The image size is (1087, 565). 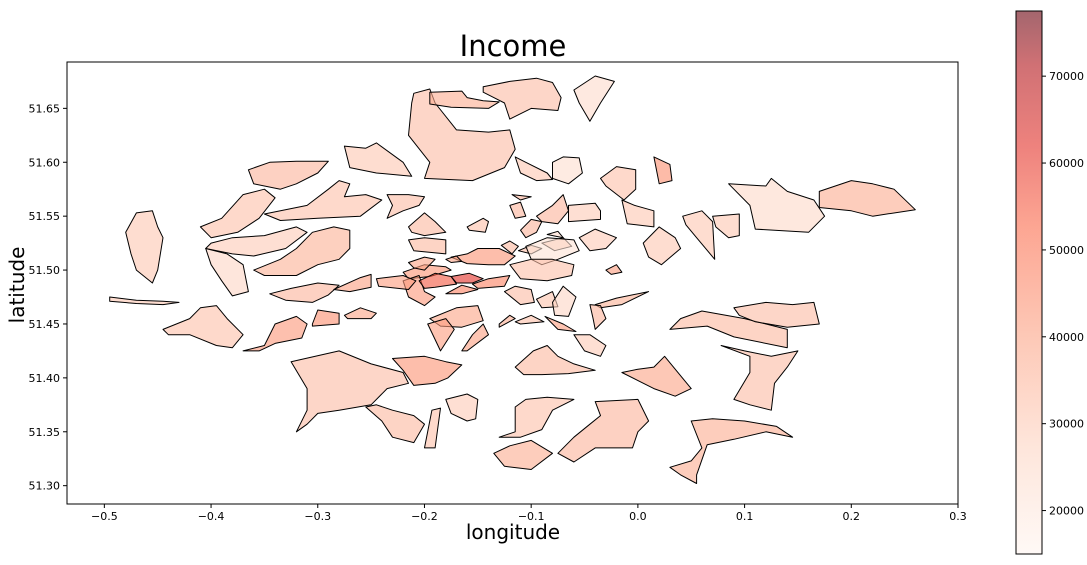 I want to click on x-tick-label: −0.1, so click(x=531, y=516).